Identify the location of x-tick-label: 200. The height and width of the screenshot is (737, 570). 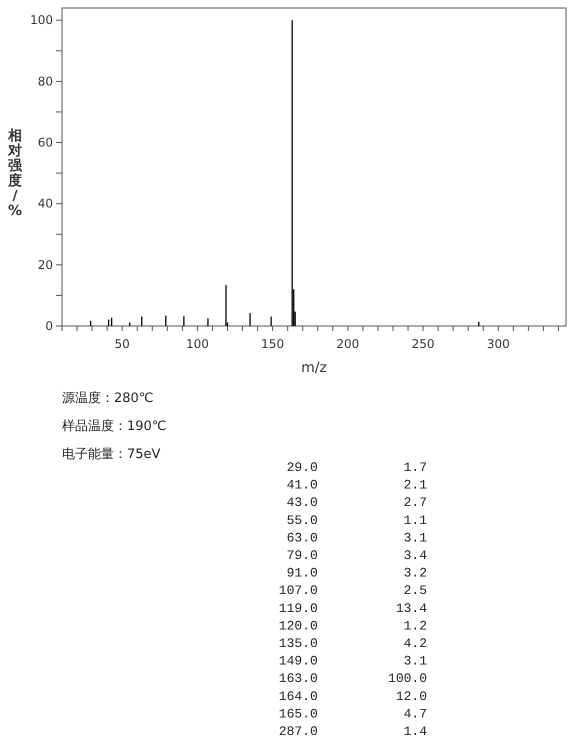
(348, 344).